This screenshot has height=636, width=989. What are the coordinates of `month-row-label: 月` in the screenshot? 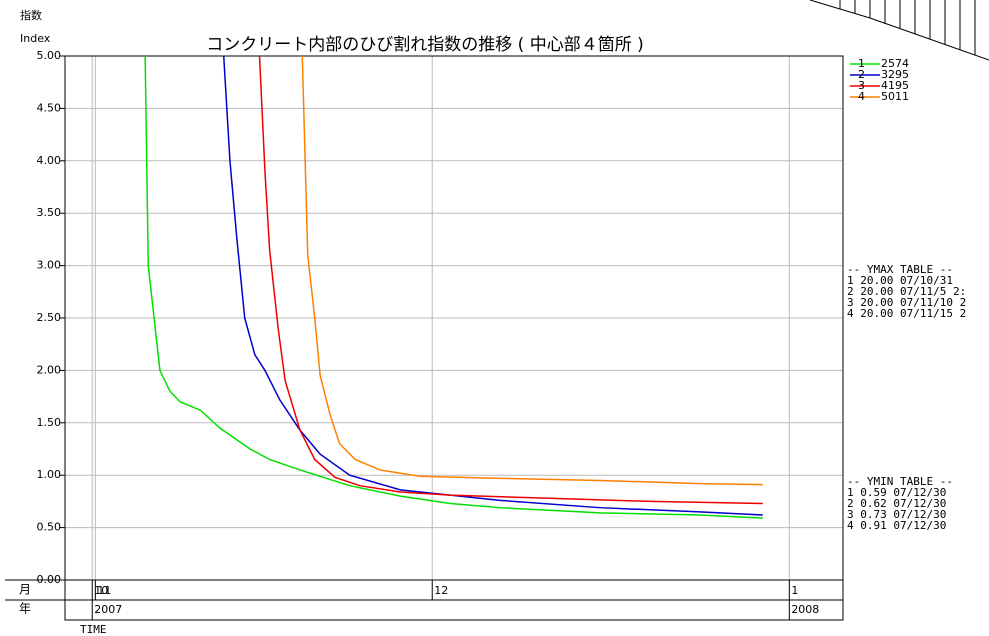 It's located at (25, 590).